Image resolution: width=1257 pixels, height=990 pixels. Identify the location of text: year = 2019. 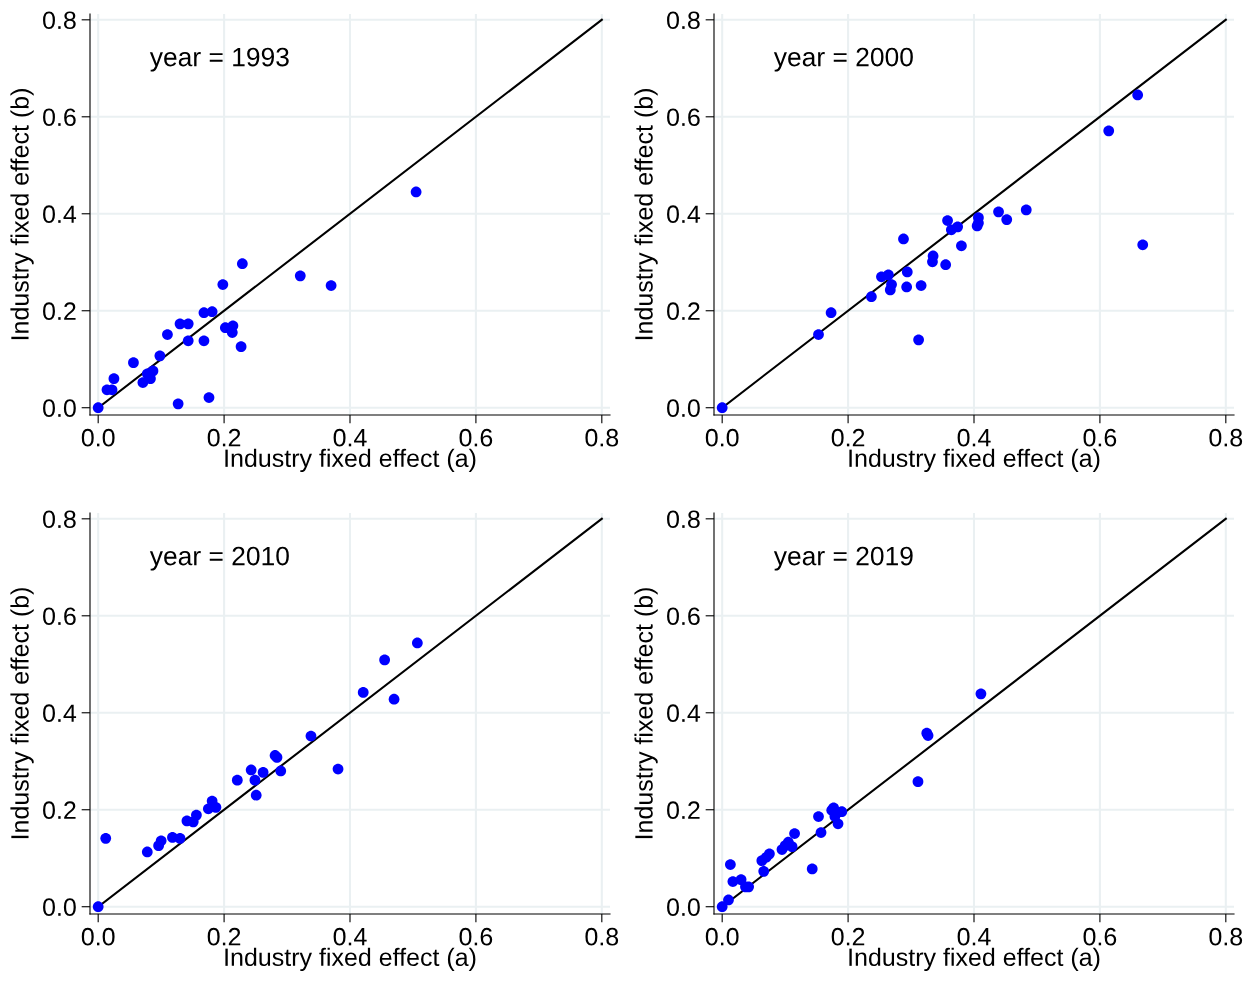
(843, 558).